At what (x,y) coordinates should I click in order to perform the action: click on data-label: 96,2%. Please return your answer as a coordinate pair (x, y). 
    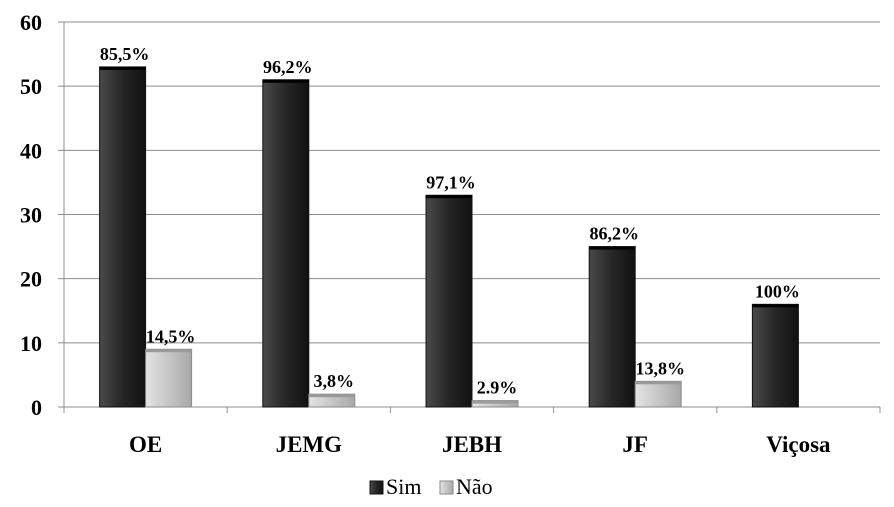
    Looking at the image, I should click on (288, 67).